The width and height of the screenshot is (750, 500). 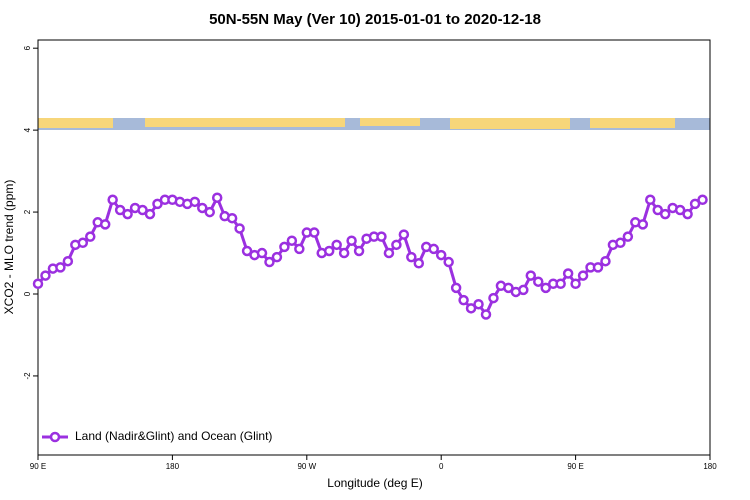 I want to click on y-tick-label: 6, so click(x=27, y=47).